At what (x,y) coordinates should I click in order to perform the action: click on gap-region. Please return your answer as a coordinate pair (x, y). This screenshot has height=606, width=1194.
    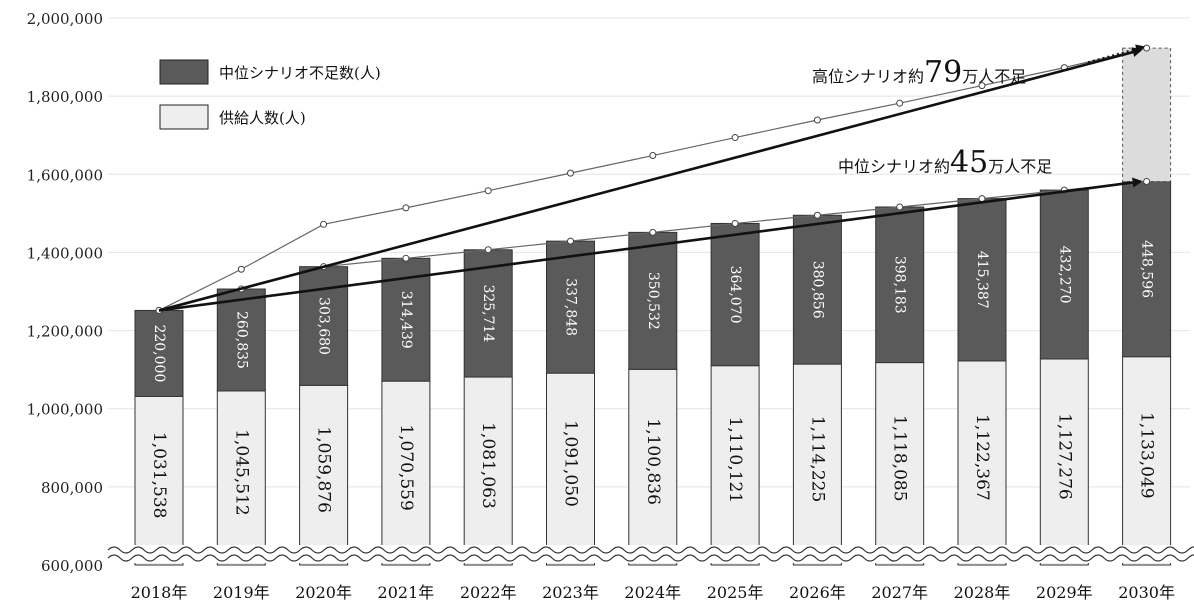
    Looking at the image, I should click on (1147, 114).